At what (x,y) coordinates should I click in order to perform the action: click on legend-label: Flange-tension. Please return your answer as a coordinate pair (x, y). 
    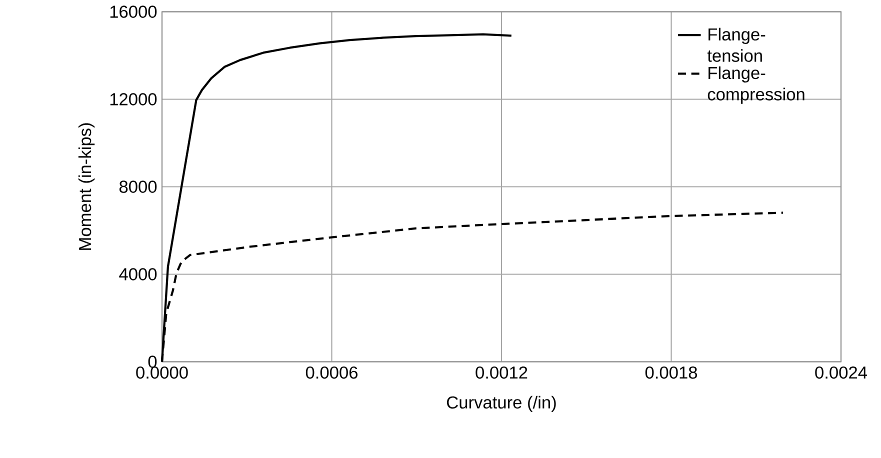
    Looking at the image, I should click on (736, 45).